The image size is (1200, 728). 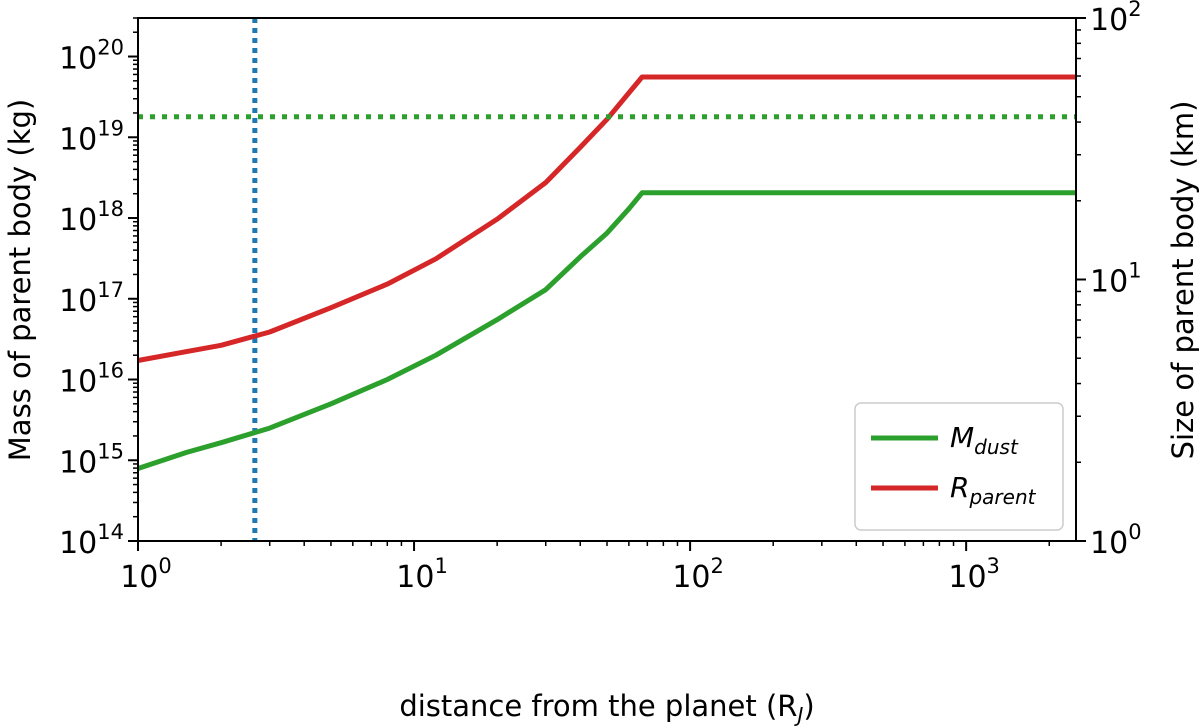 I want to click on y-left-tick-label: 1015, so click(x=91, y=459).